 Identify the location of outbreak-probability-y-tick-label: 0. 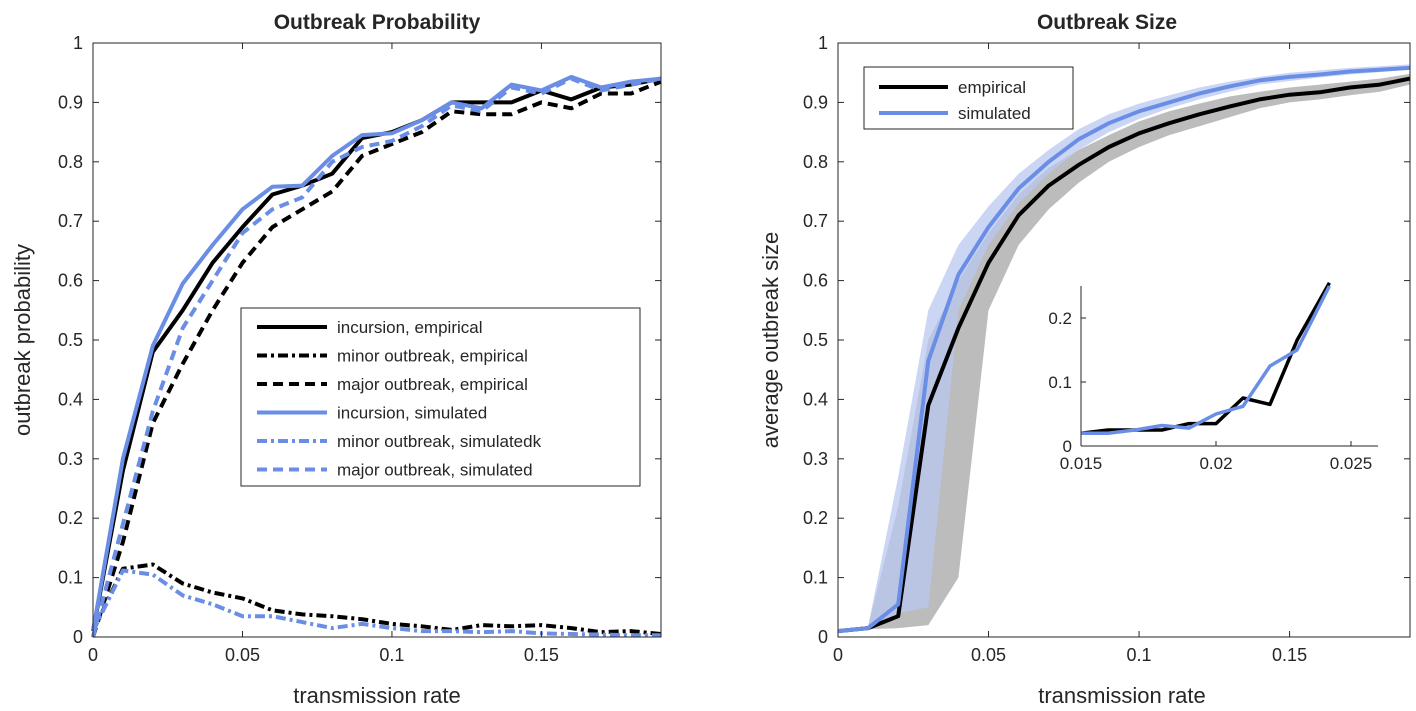
(78, 637).